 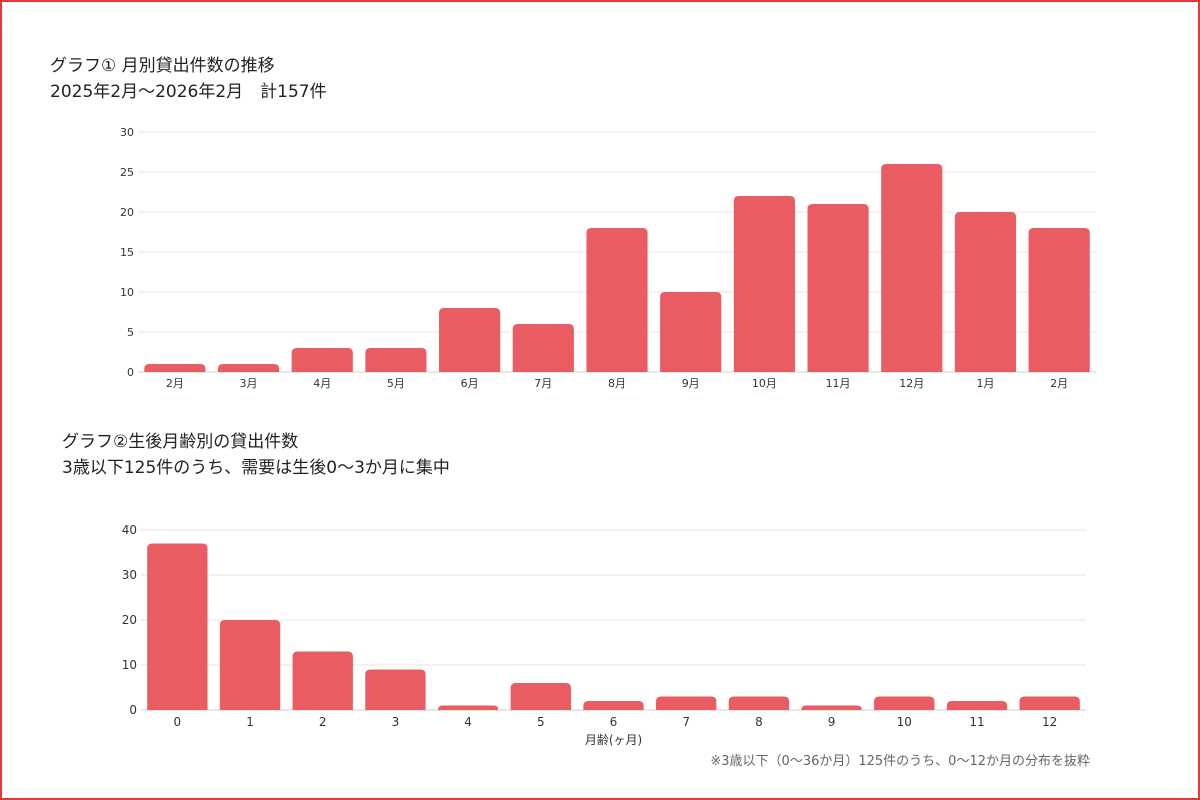 I want to click on chart2-y-tick-label: 10, so click(x=129, y=665).